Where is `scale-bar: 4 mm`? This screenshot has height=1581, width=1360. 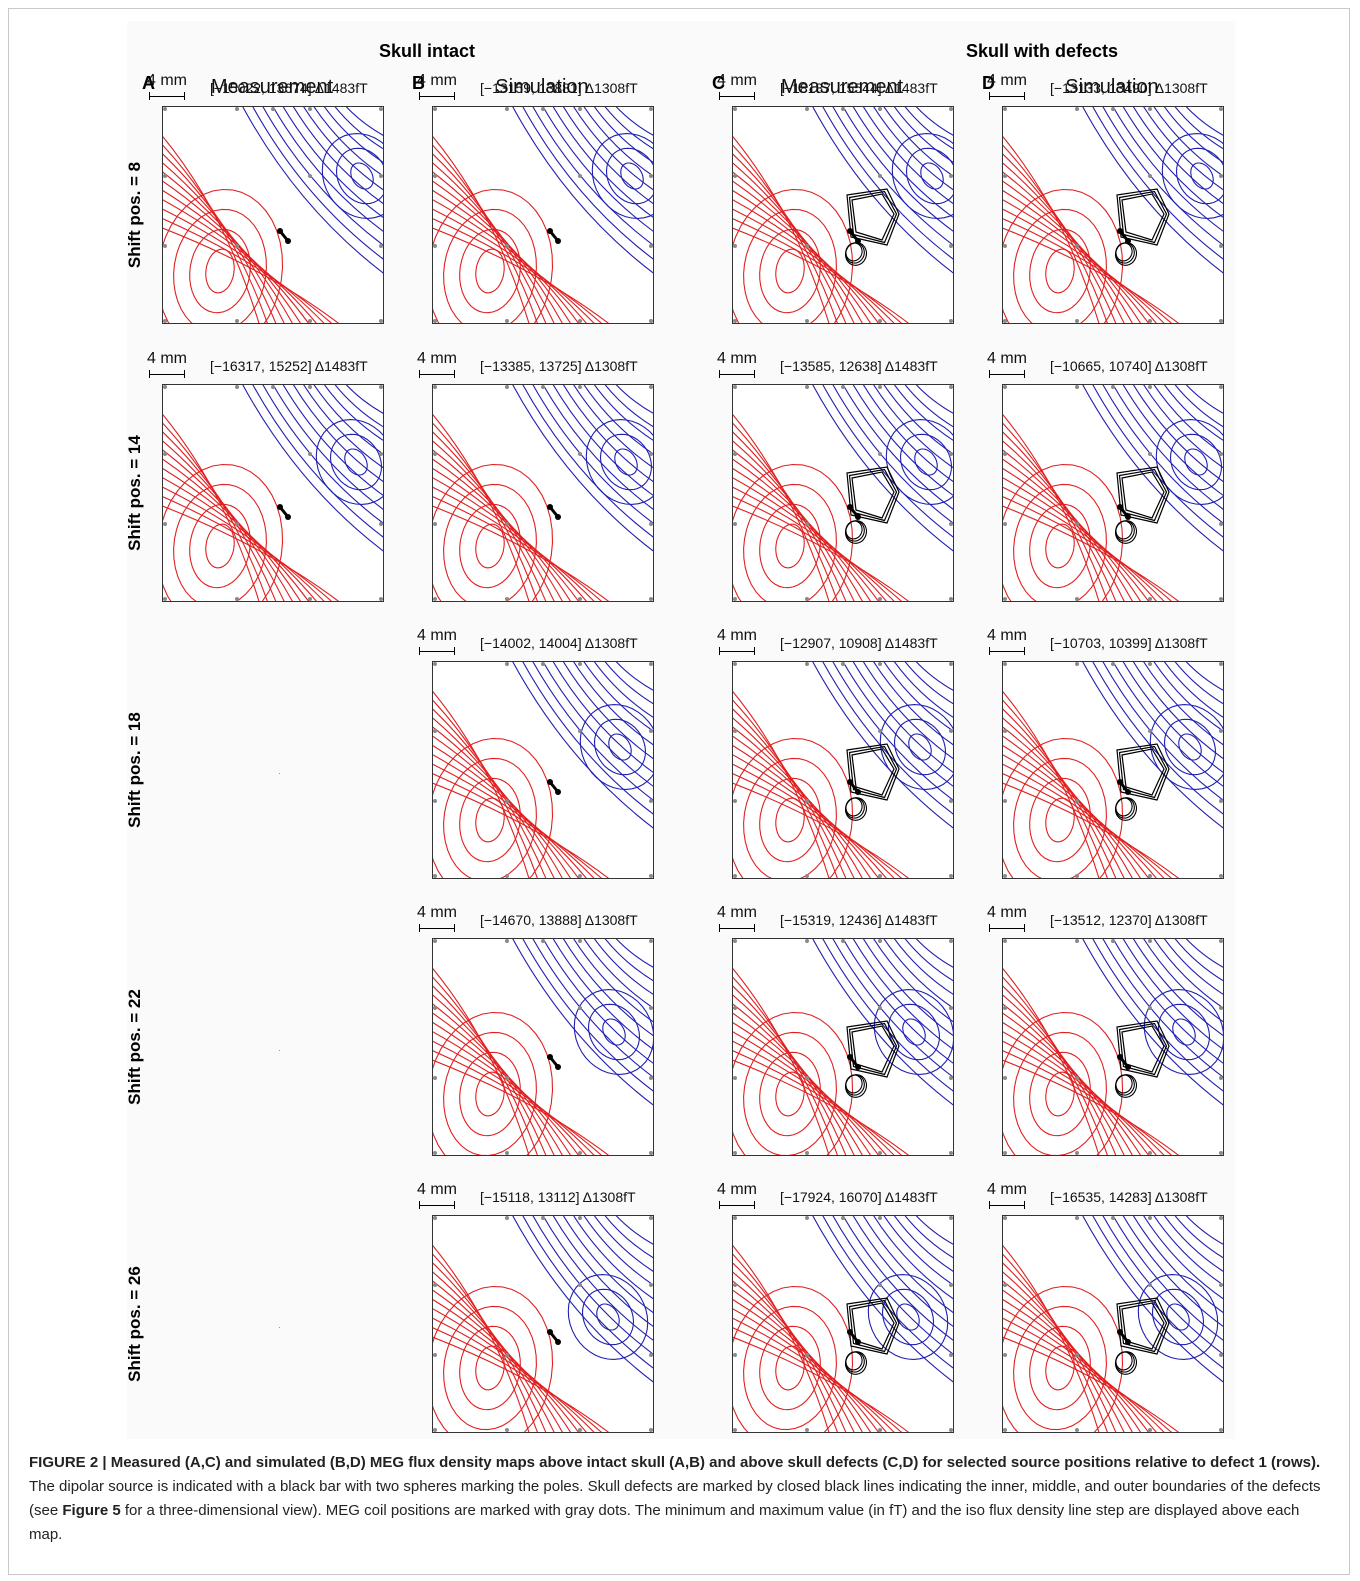
scale-bar: 4 mm is located at coordinates (437, 86).